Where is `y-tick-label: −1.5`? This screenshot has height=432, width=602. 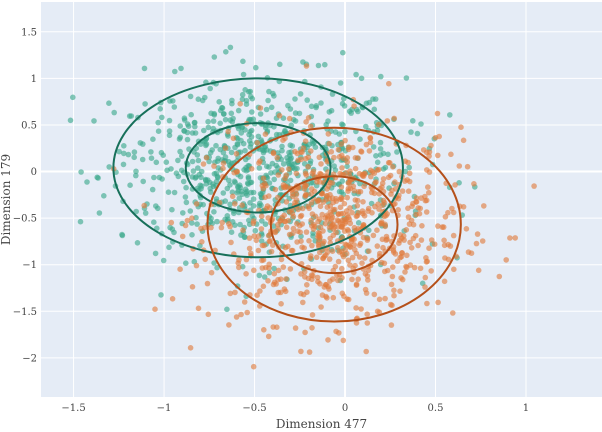 y-tick-label: −1.5 is located at coordinates (25, 312).